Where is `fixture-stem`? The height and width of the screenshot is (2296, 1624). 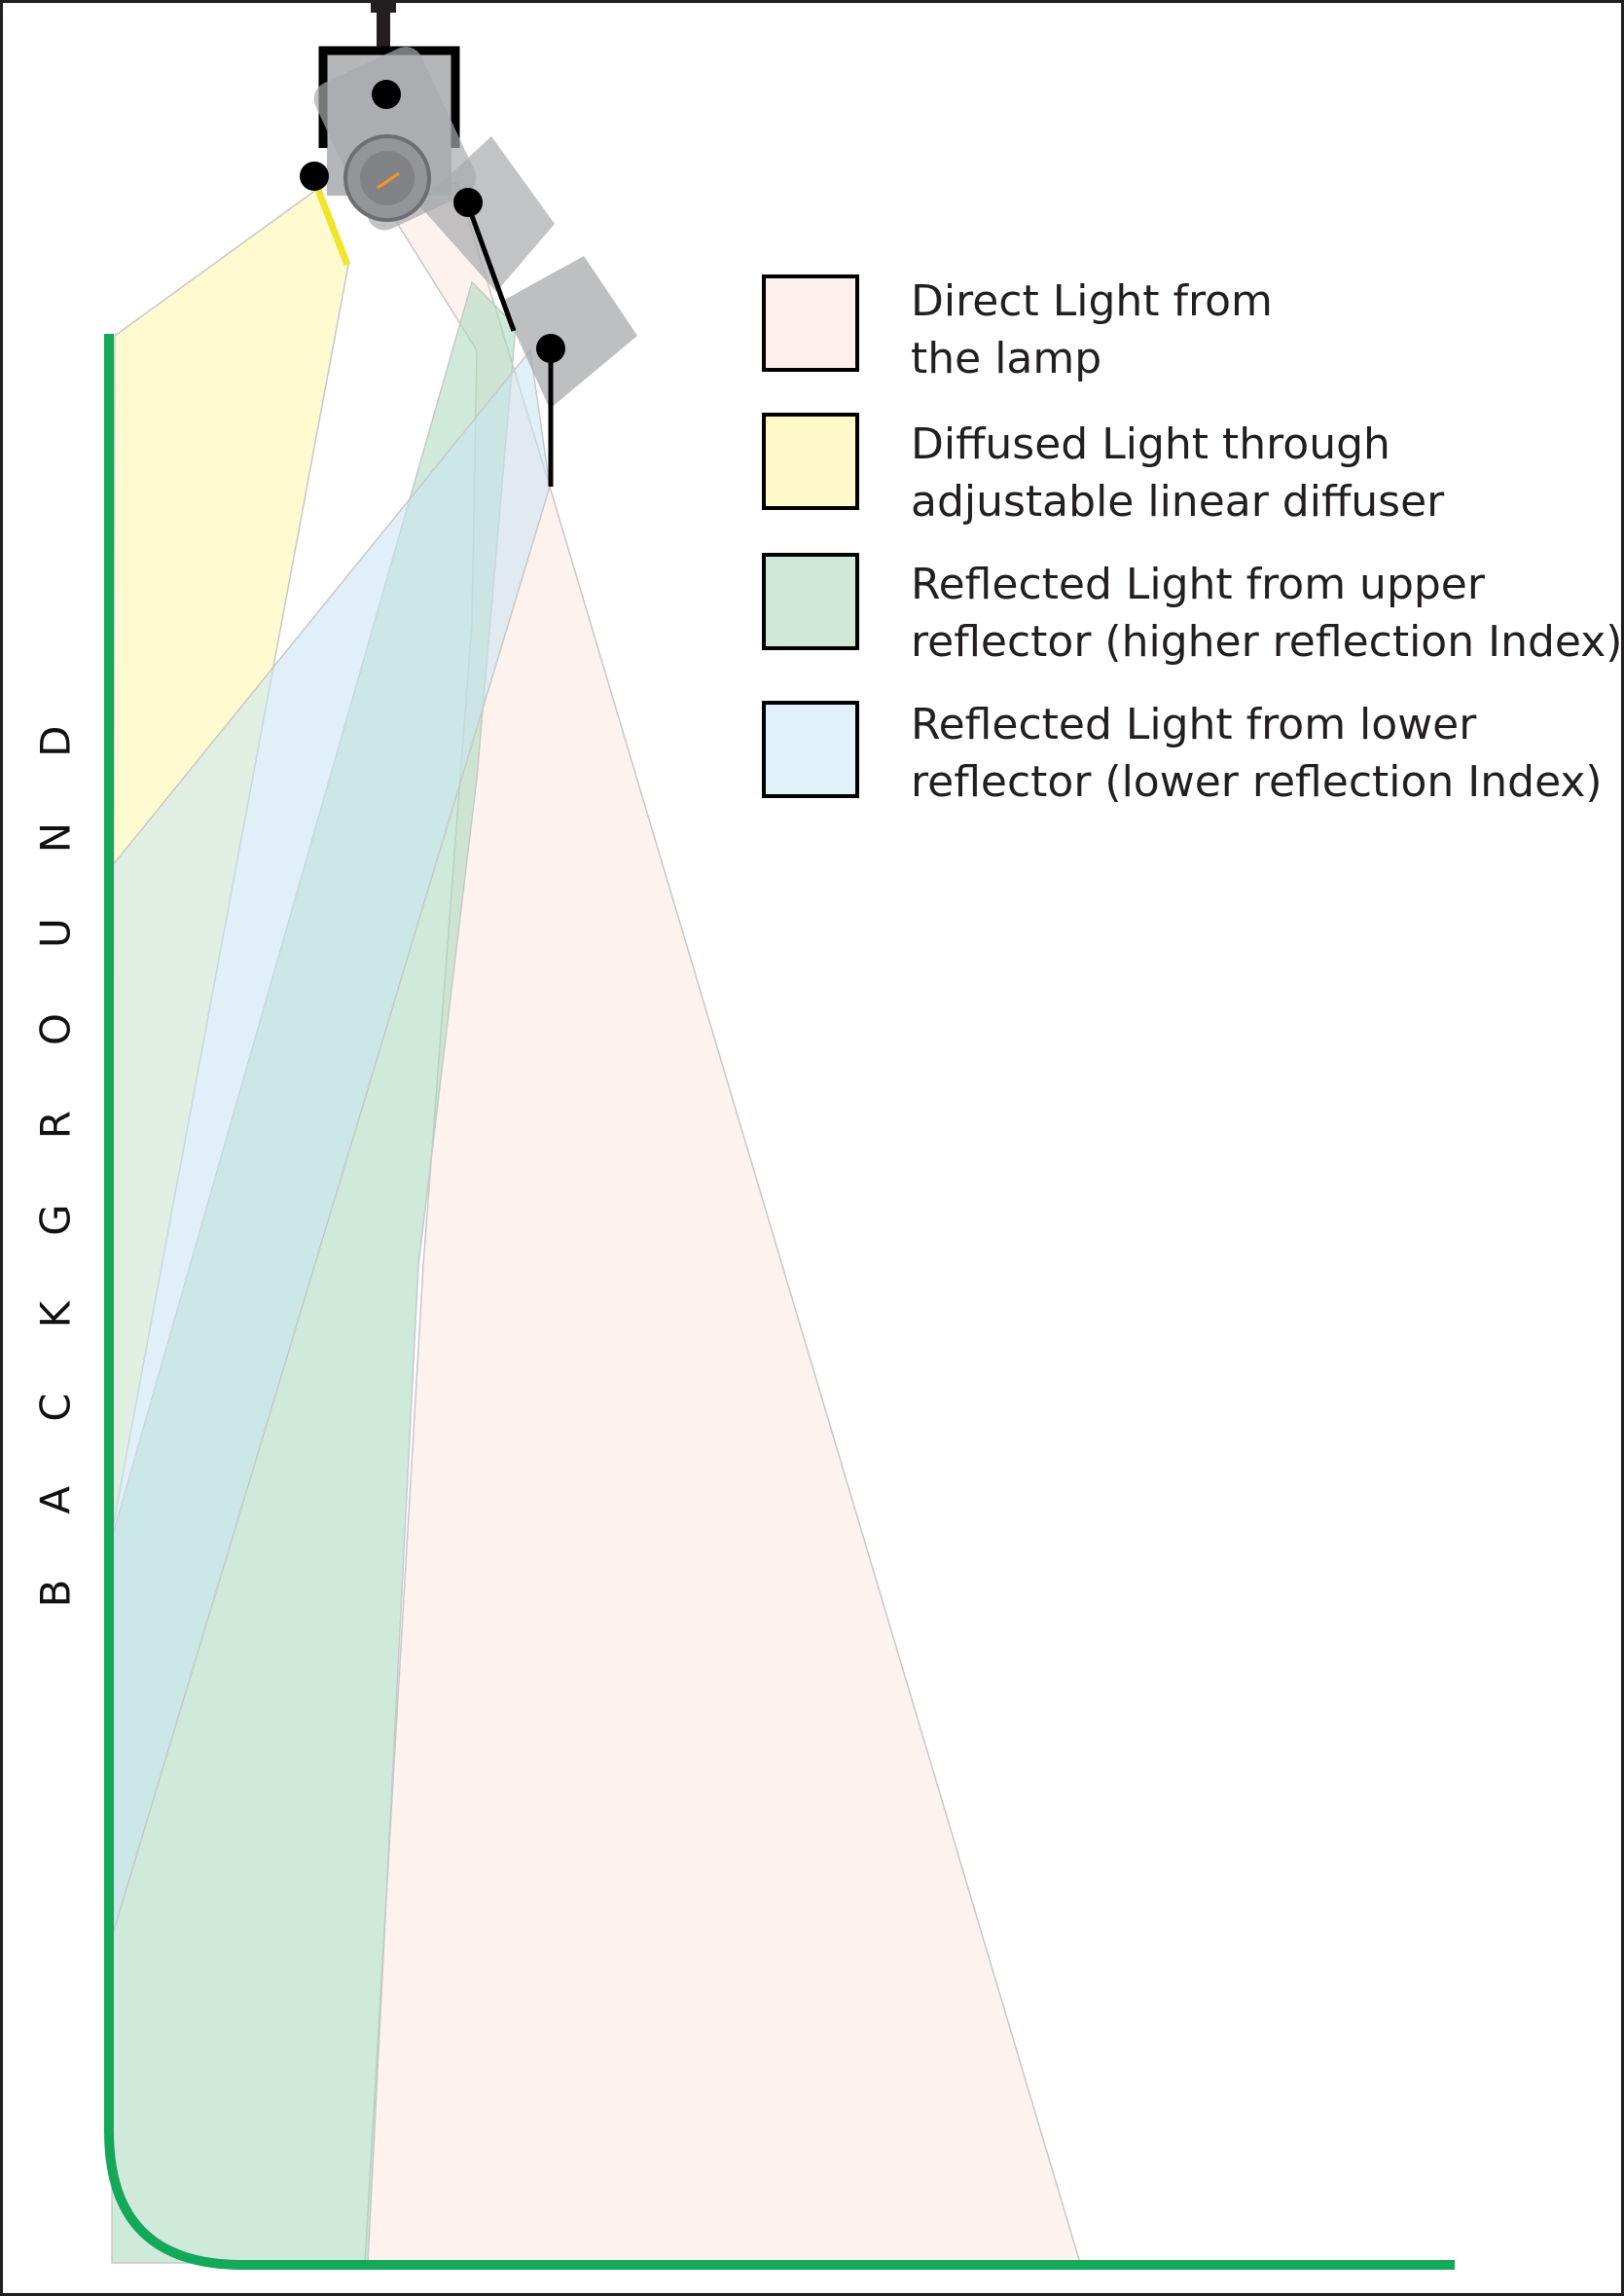 fixture-stem is located at coordinates (383, 30).